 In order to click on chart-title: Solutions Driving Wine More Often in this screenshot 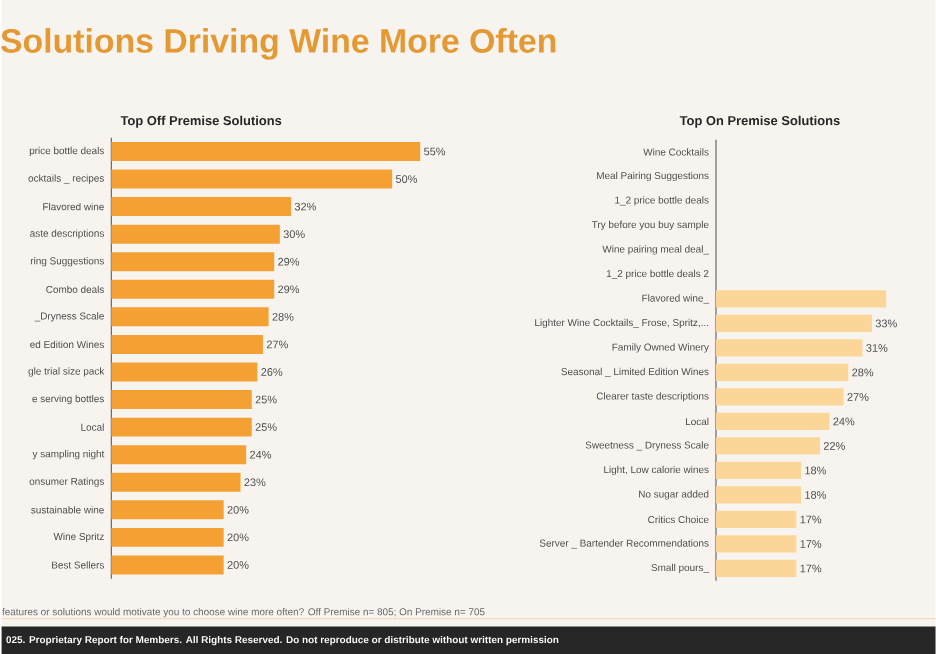, I will do `click(278, 43)`.